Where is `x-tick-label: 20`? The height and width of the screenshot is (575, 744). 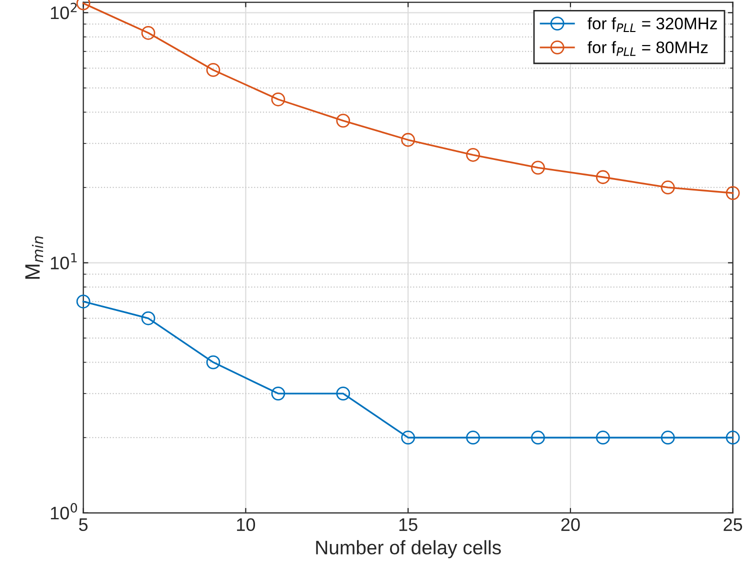
x-tick-label: 20 is located at coordinates (570, 525).